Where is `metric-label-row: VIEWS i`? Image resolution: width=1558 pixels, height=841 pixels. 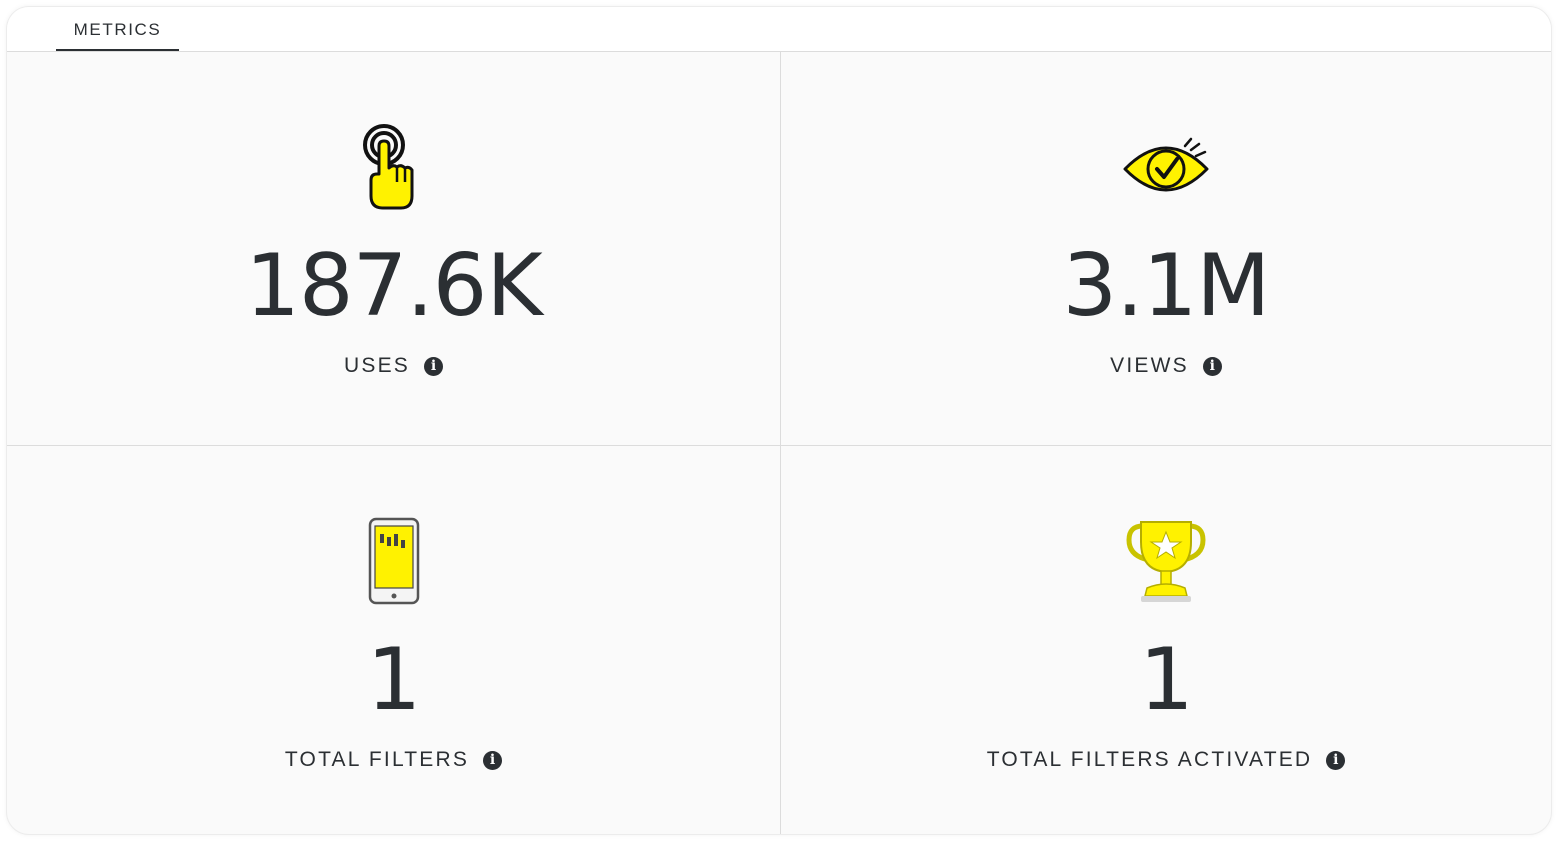
metric-label-row: VIEWS i is located at coordinates (1166, 366).